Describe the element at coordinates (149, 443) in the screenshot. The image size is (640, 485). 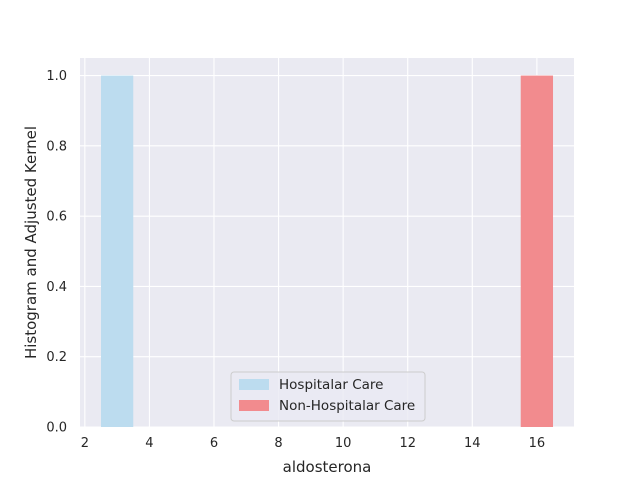
I see `x-tick-label: 4` at that location.